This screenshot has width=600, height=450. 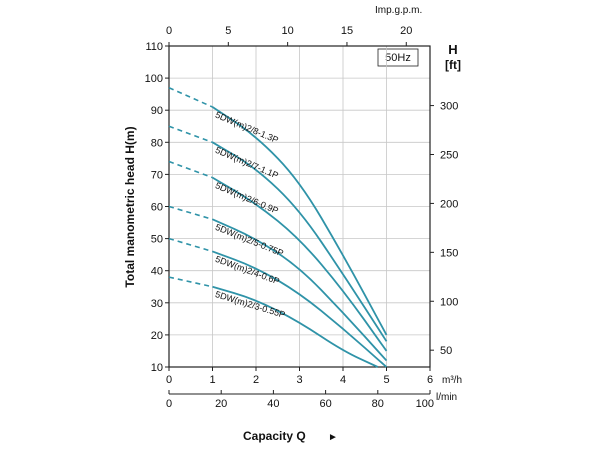 What do you see at coordinates (274, 436) in the screenshot?
I see `x-axis-title: Capacity Q` at bounding box center [274, 436].